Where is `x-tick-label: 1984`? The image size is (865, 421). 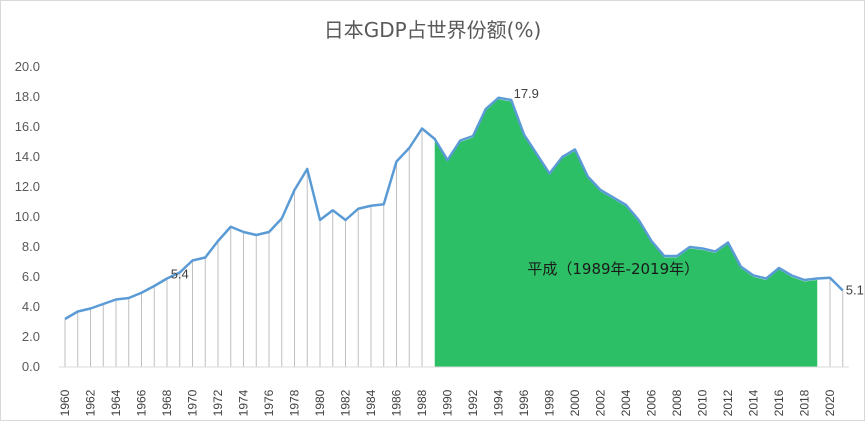 x-tick-label: 1984 is located at coordinates (371, 402).